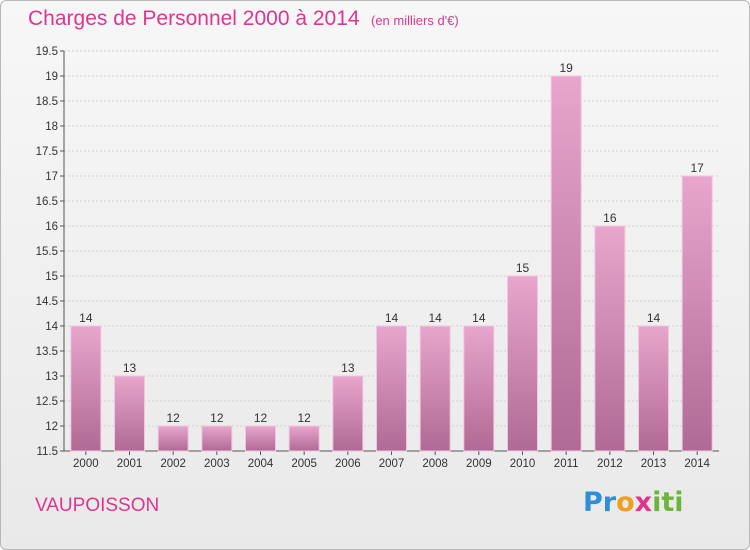 The width and height of the screenshot is (750, 550). Describe the element at coordinates (522, 363) in the screenshot. I see `bar-2010` at that location.